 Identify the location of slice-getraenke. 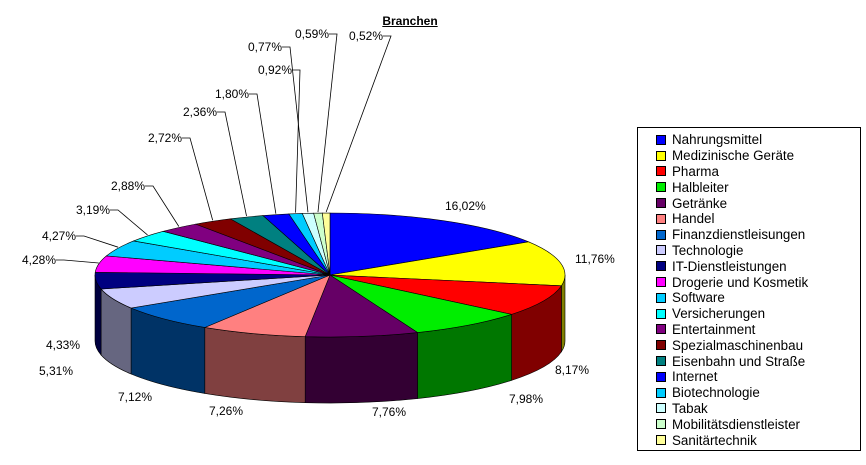
(361, 306).